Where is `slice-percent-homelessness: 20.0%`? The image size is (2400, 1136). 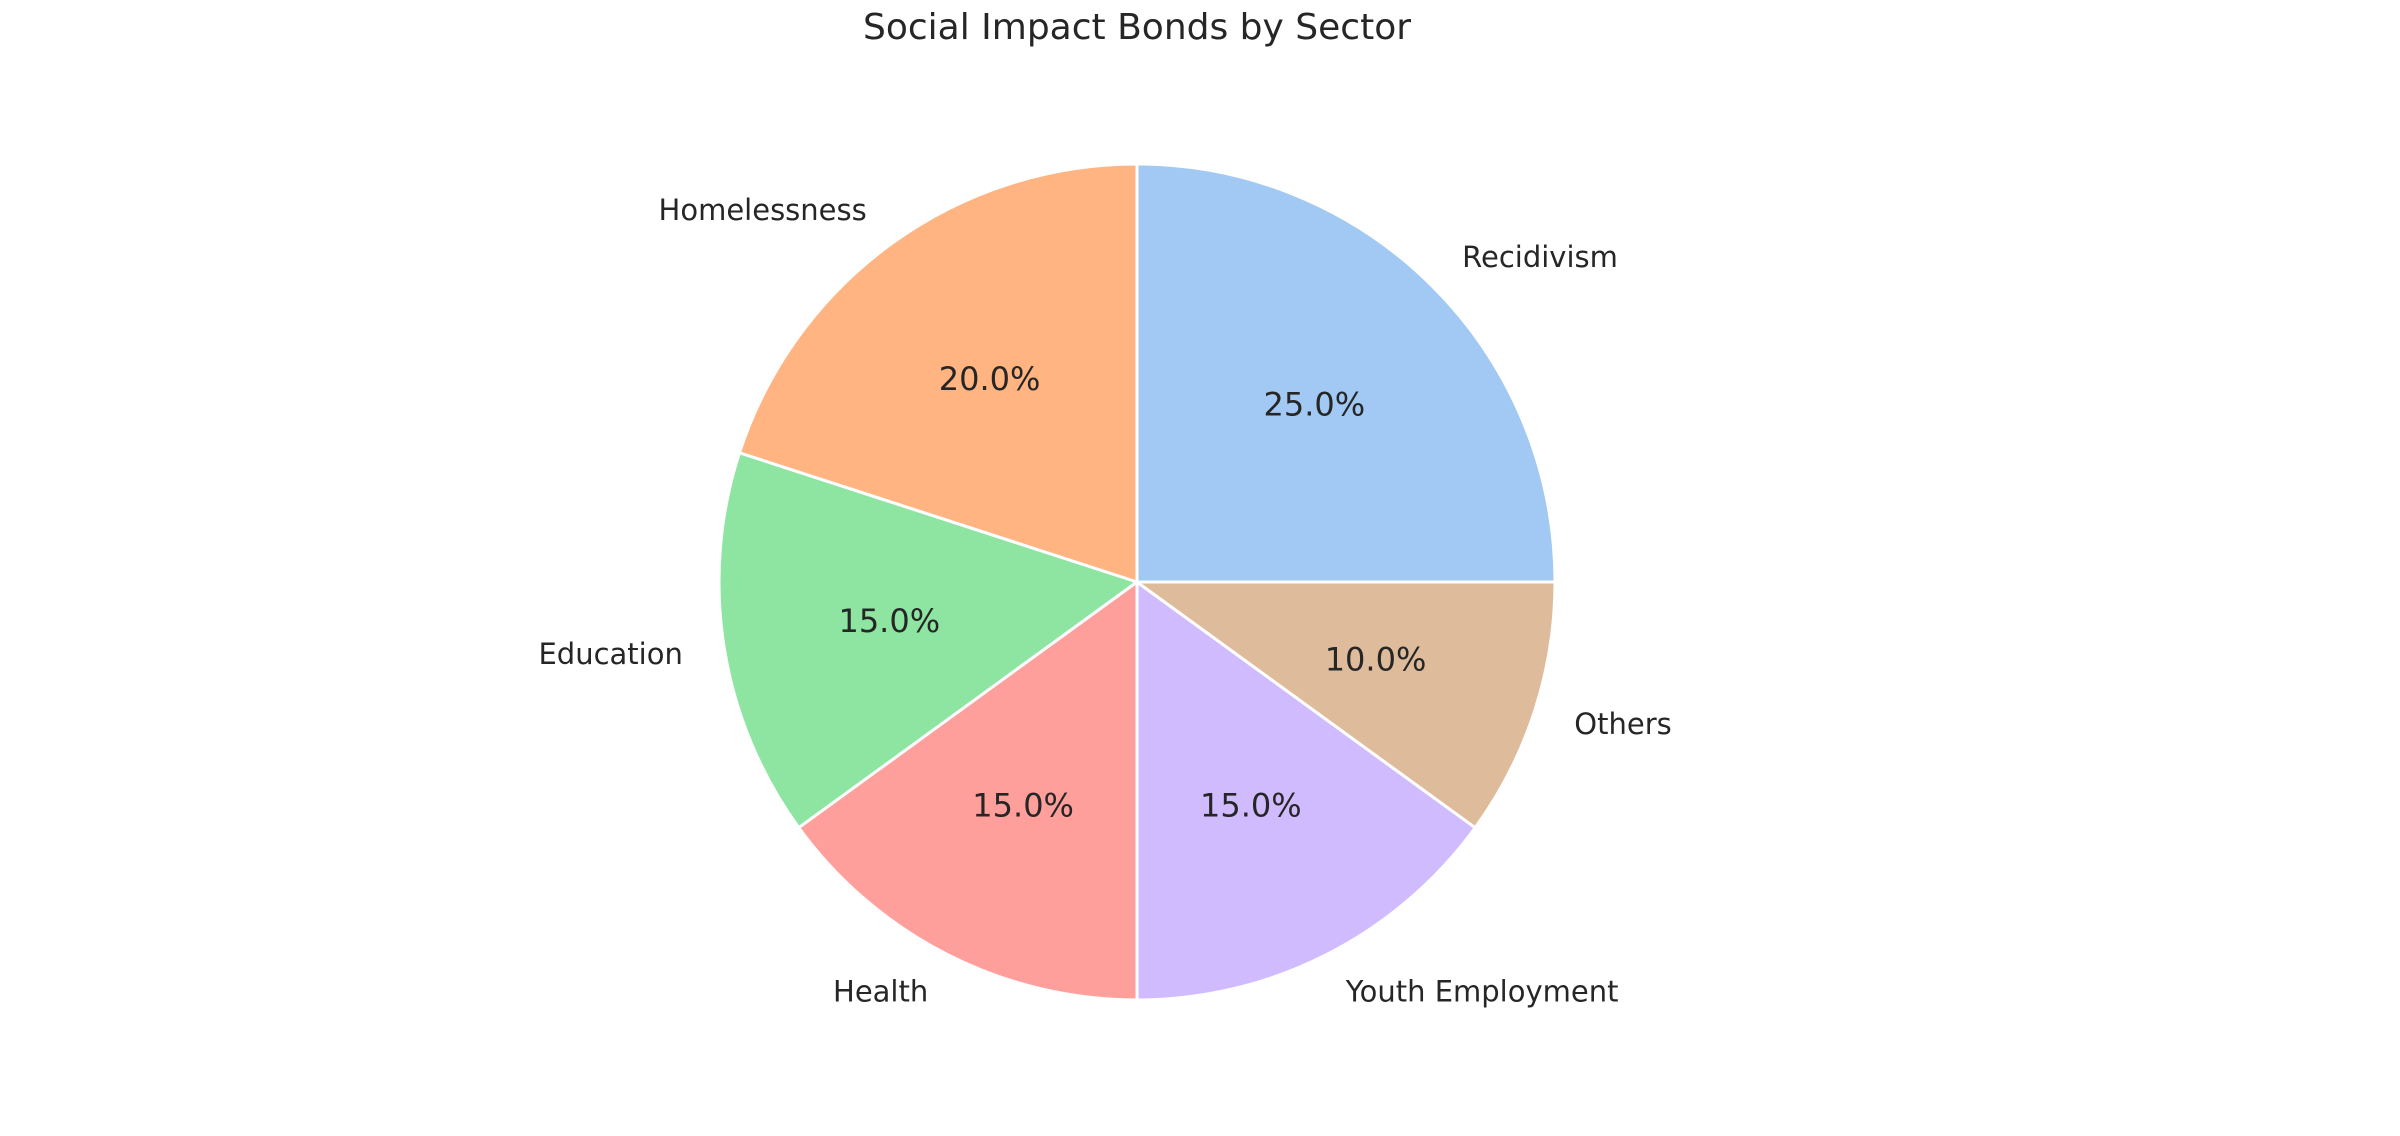 slice-percent-homelessness: 20.0% is located at coordinates (990, 379).